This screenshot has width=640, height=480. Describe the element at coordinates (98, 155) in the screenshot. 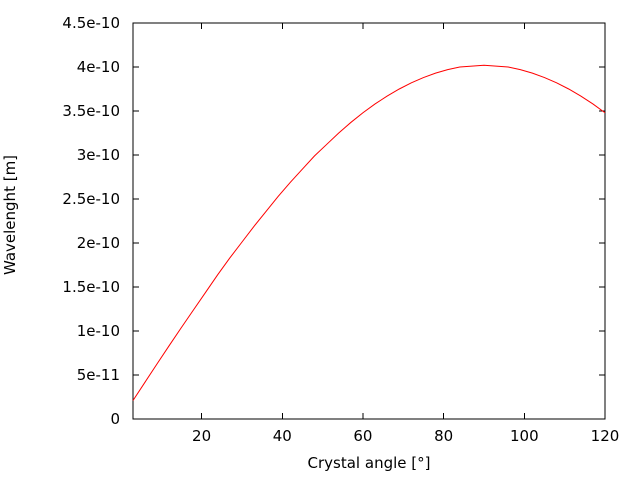

I see `y-tick-label: 3e-10` at that location.